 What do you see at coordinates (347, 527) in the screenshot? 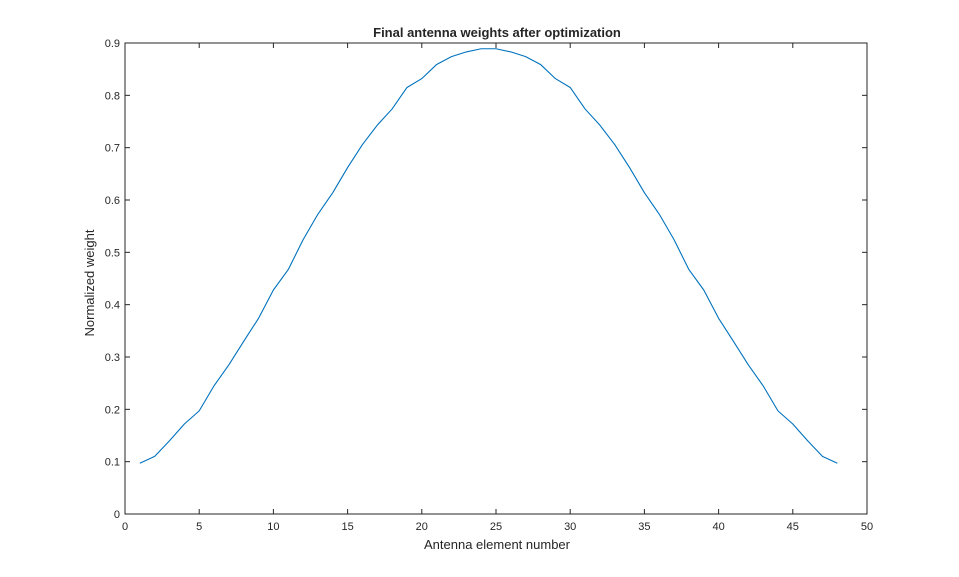
I see `x-tick-label: 15` at bounding box center [347, 527].